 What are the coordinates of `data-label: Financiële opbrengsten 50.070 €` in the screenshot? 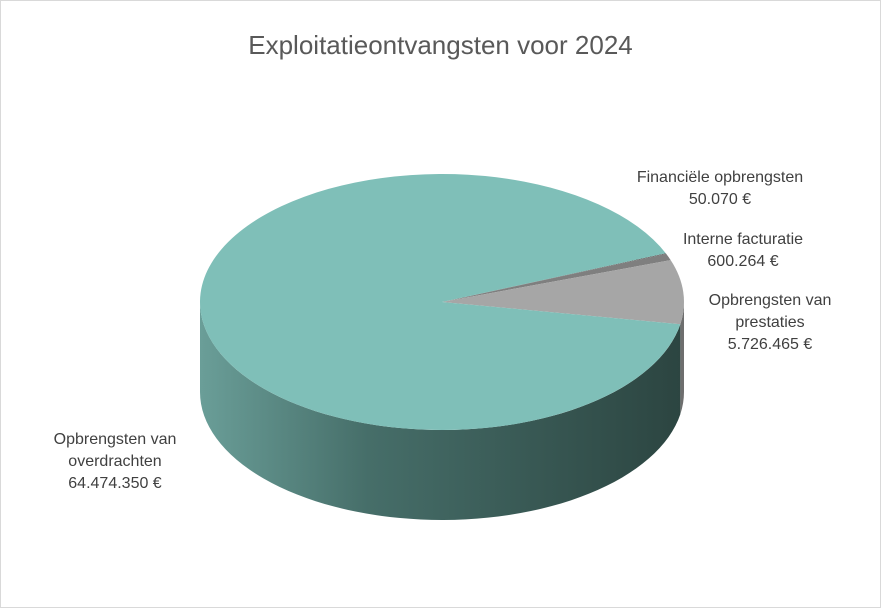 It's located at (720, 189).